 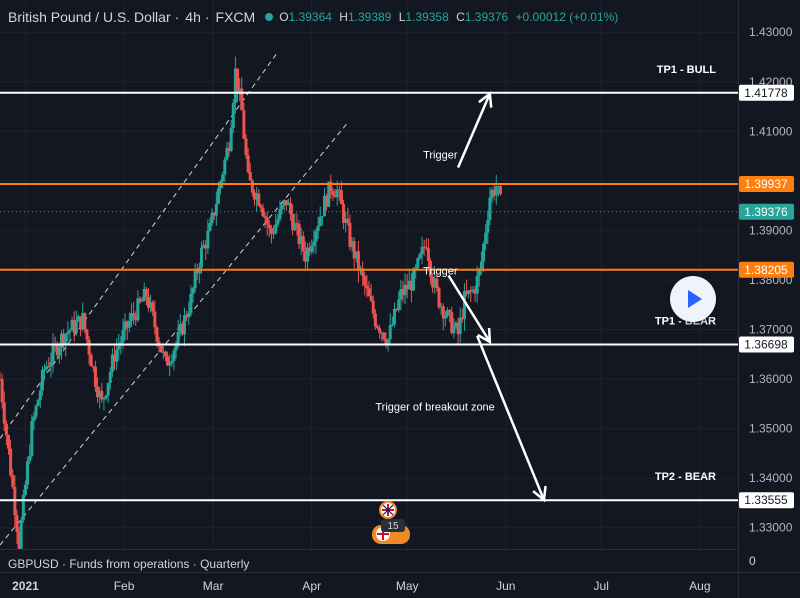 What do you see at coordinates (771, 379) in the screenshot?
I see `price-tick-label: 1.36000` at bounding box center [771, 379].